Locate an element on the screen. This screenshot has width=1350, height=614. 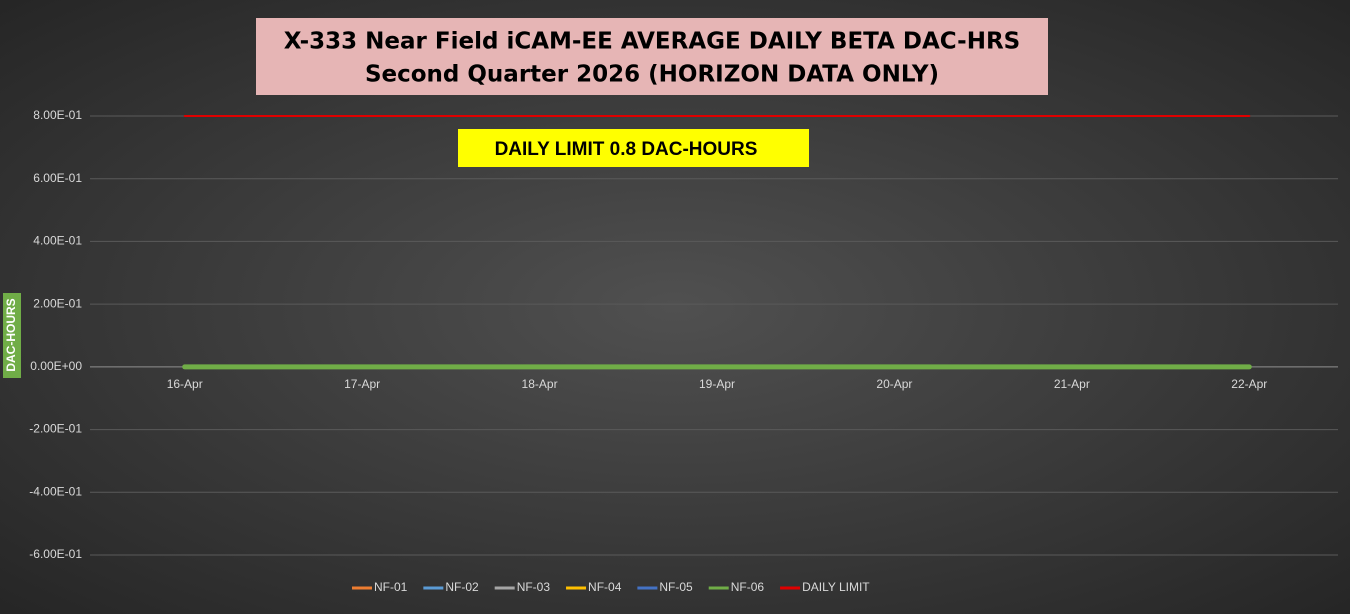
legend-label: NF-04 is located at coordinates (605, 587).